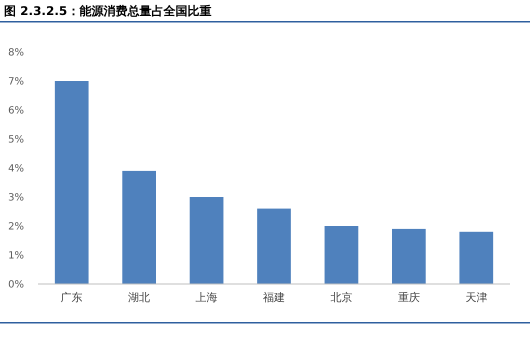 This screenshot has height=346, width=530. What do you see at coordinates (108, 11) in the screenshot?
I see `chart-title: 图 2.3.2.5：能源消费总量占全国比重` at bounding box center [108, 11].